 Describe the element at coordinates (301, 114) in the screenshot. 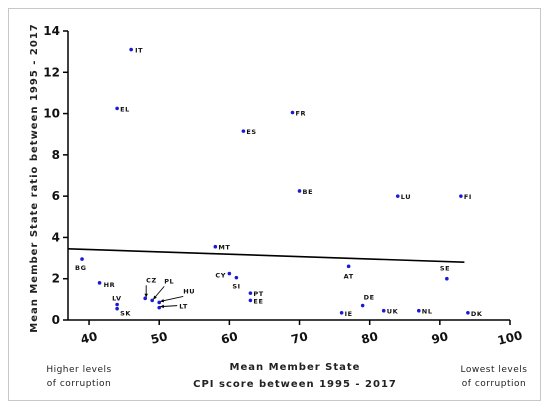

I see `point-label-fr: FR` at that location.